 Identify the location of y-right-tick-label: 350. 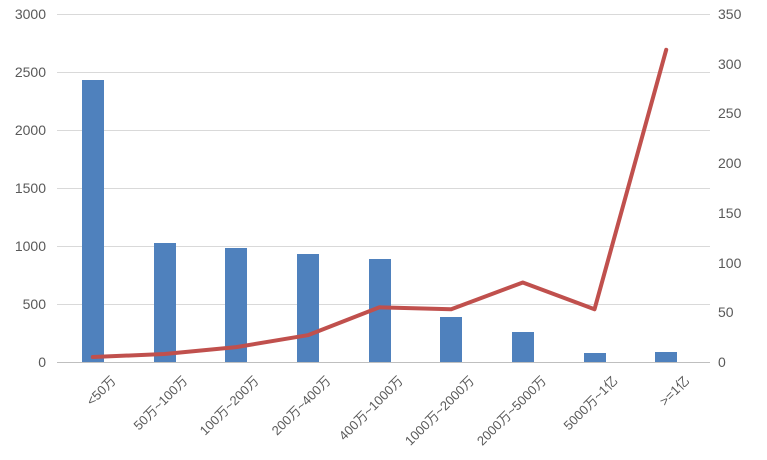
(730, 14).